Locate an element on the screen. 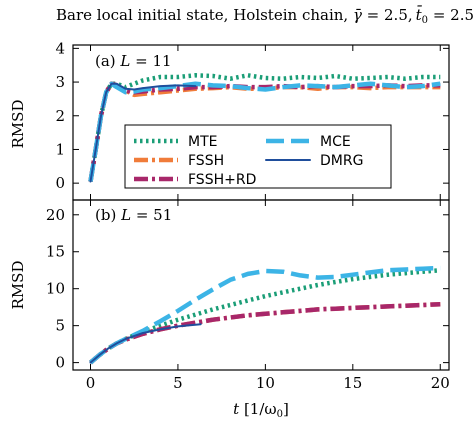  y-tick-label-a: 0 is located at coordinates (60, 183).